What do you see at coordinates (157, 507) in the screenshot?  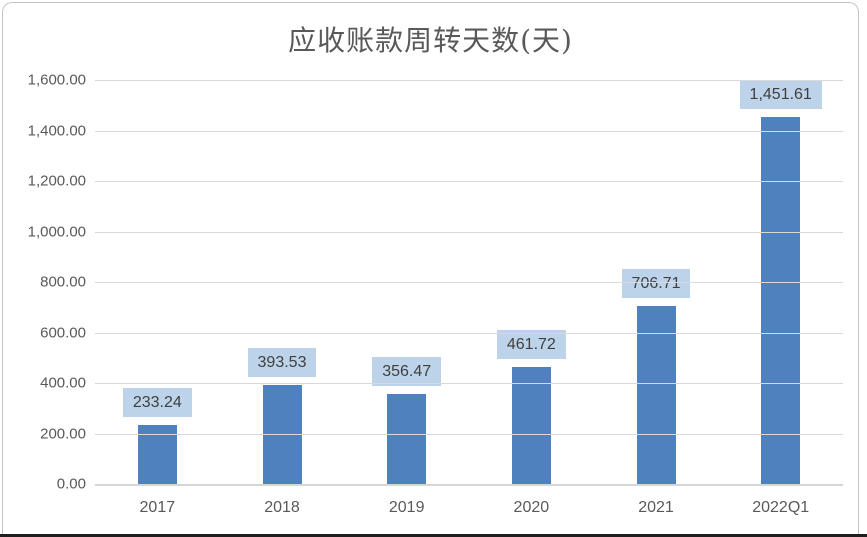 I see `x-tick-label: 2017` at bounding box center [157, 507].